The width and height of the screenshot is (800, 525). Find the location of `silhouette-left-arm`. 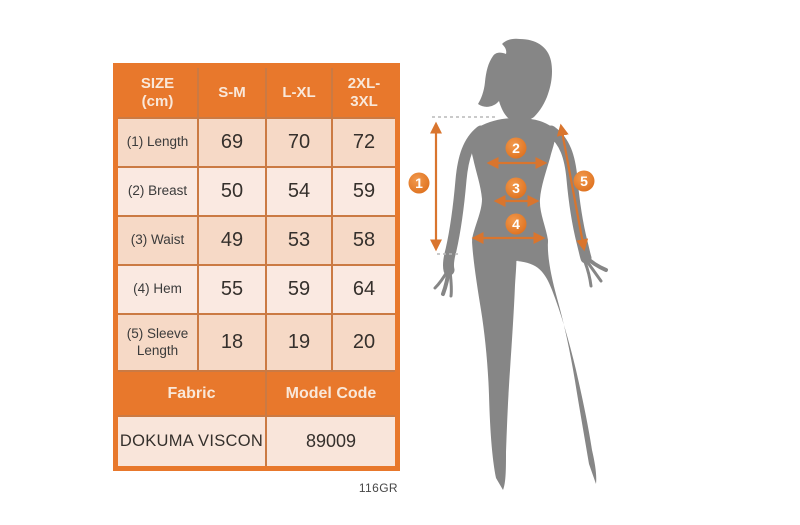

silhouette-left-arm is located at coordinates (464, 200).